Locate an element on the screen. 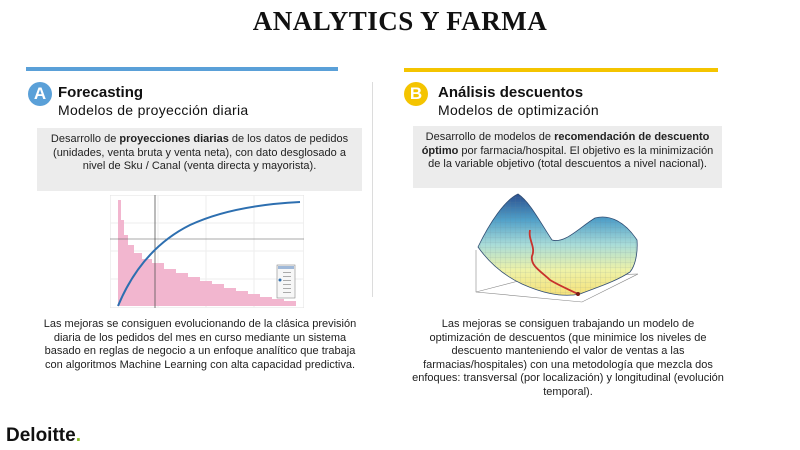 This screenshot has width=800, height=450. forecasting-subheading: Modelos de proyección diaria is located at coordinates (153, 110).